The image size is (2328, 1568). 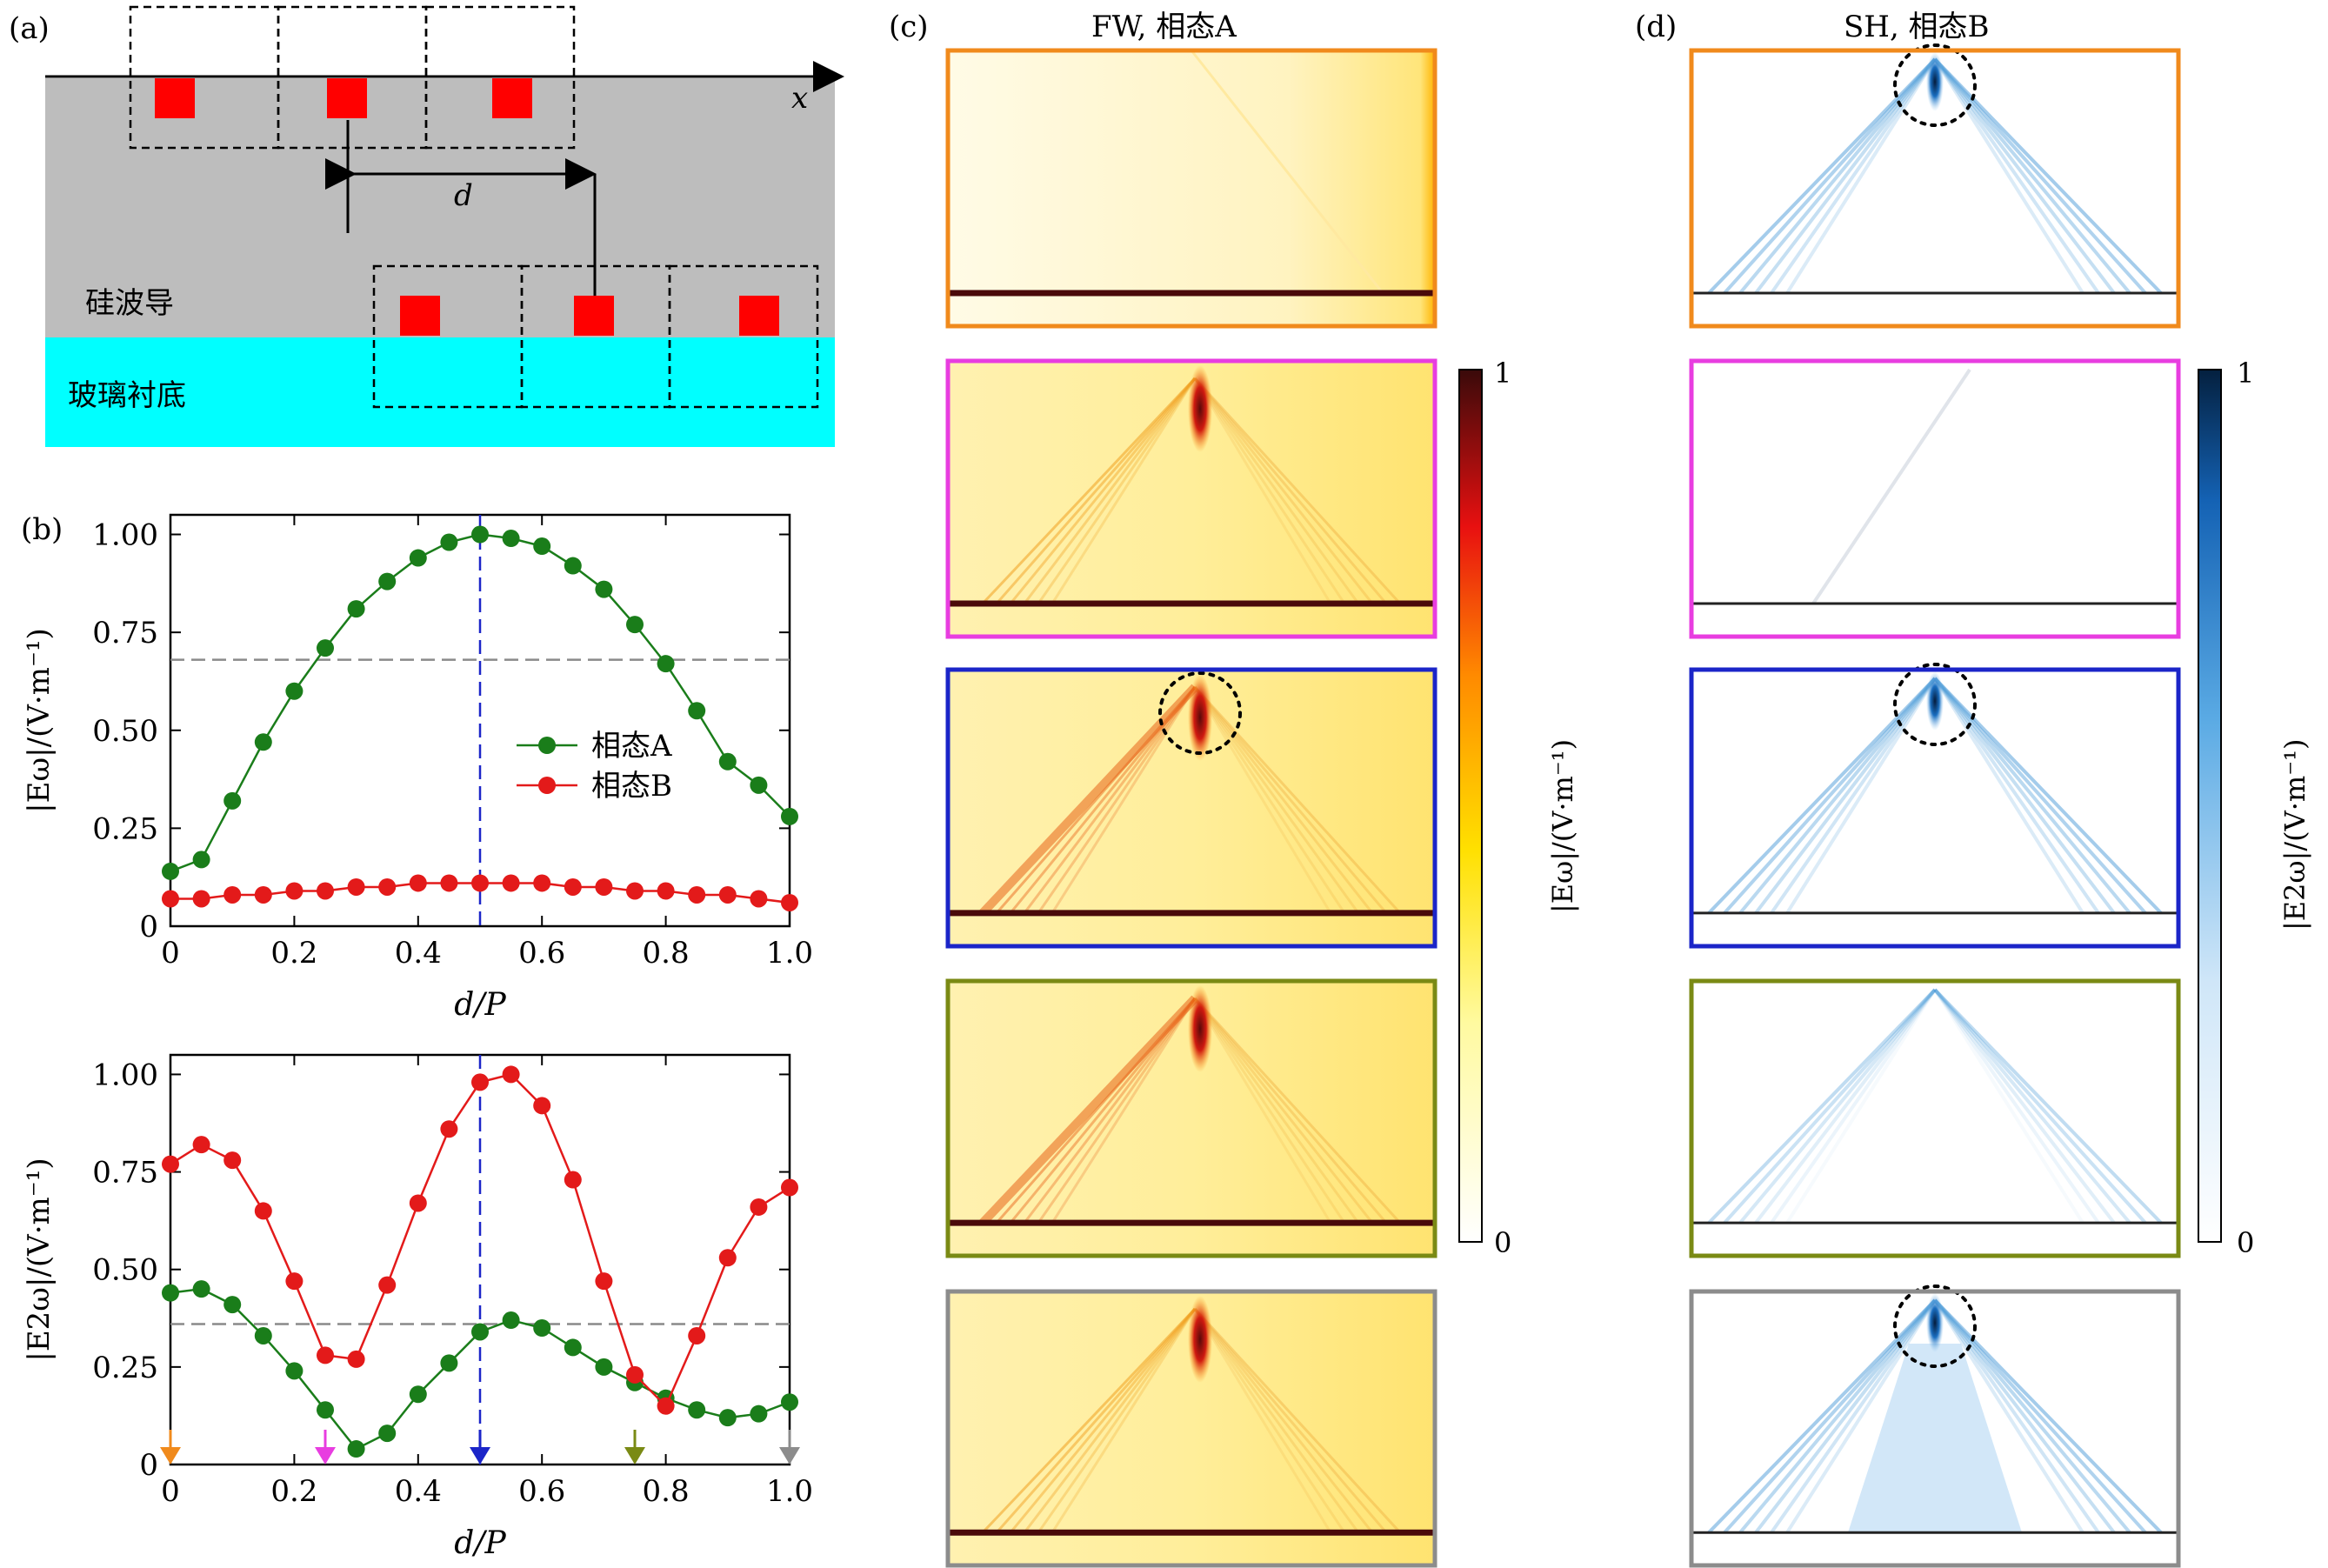 What do you see at coordinates (1935, 701) in the screenshot?
I see `sh-hotspot` at bounding box center [1935, 701].